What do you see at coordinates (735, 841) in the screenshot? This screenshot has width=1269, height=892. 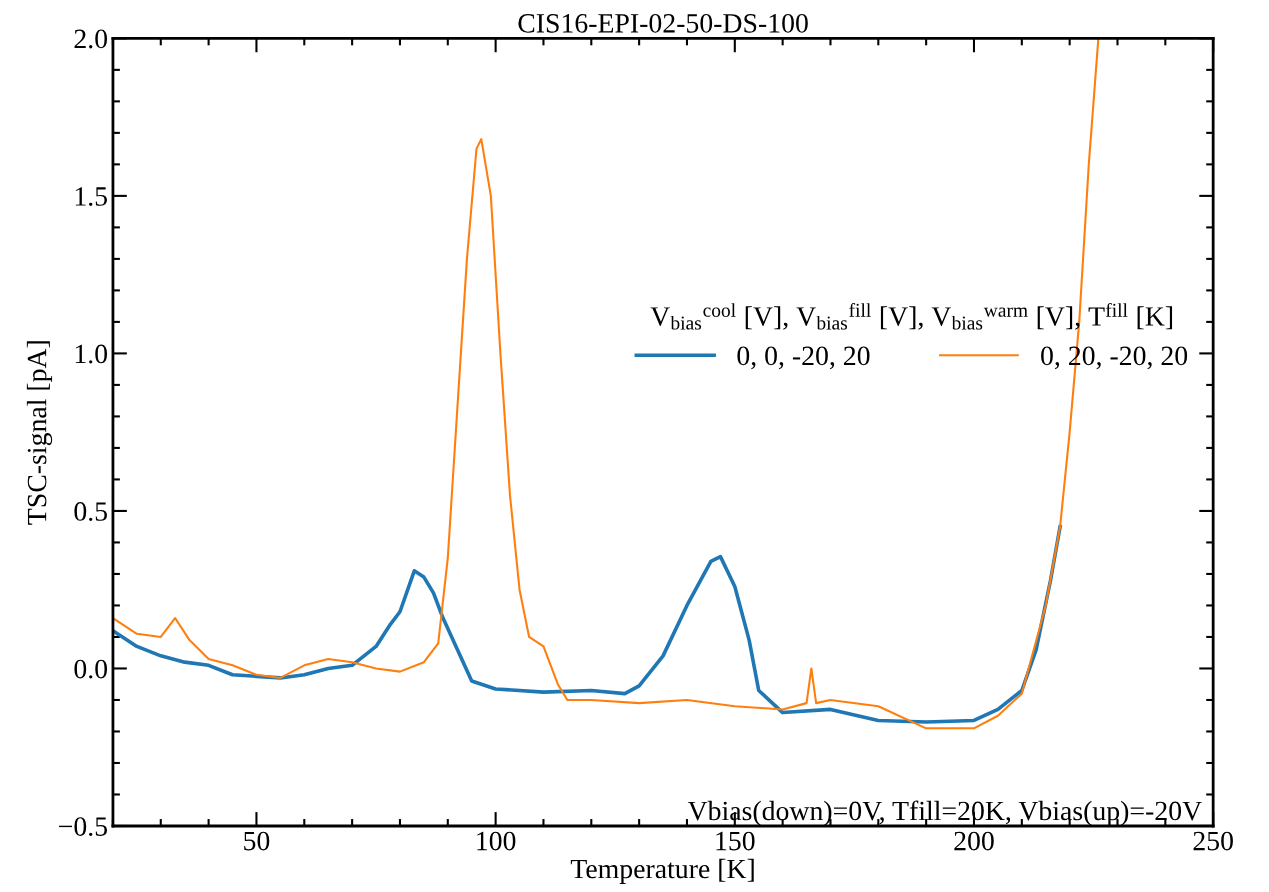 I see `x-tick-label: 150` at bounding box center [735, 841].